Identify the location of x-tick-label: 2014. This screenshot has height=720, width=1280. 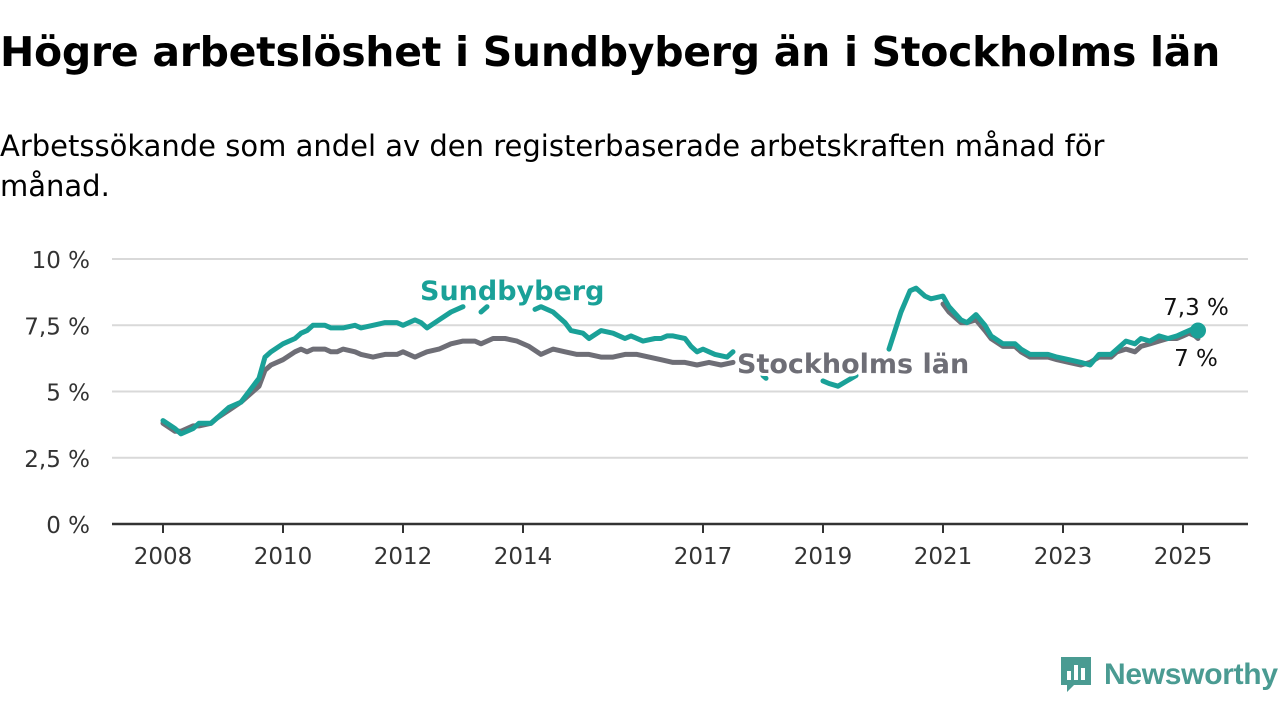
(523, 557).